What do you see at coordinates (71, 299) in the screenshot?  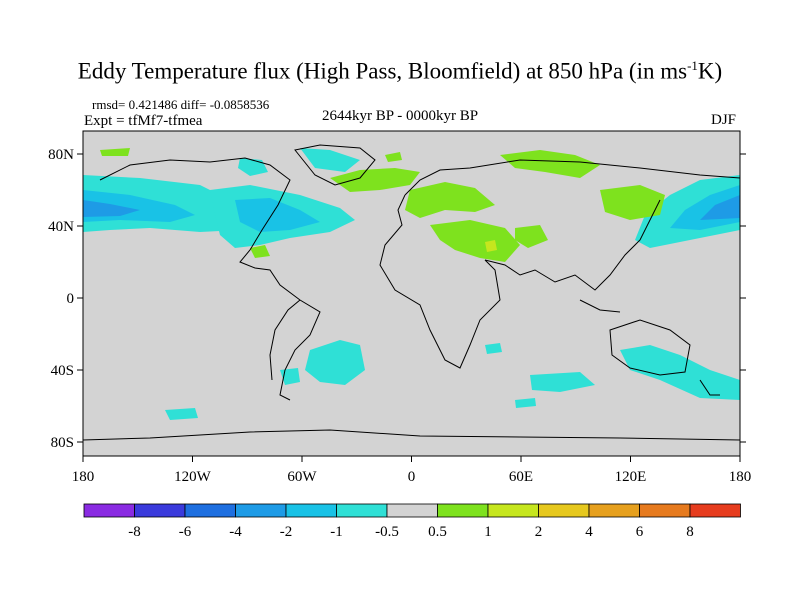 I see `lat-label-0: 0` at bounding box center [71, 299].